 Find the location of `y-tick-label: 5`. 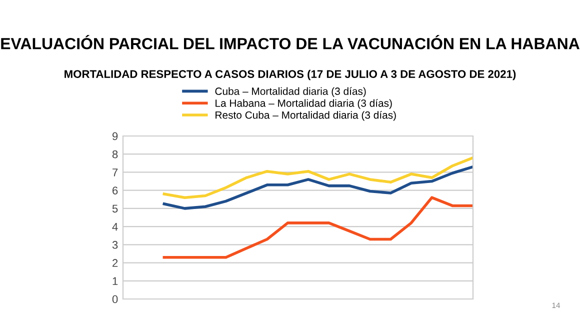

y-tick-label: 5 is located at coordinates (115, 208).